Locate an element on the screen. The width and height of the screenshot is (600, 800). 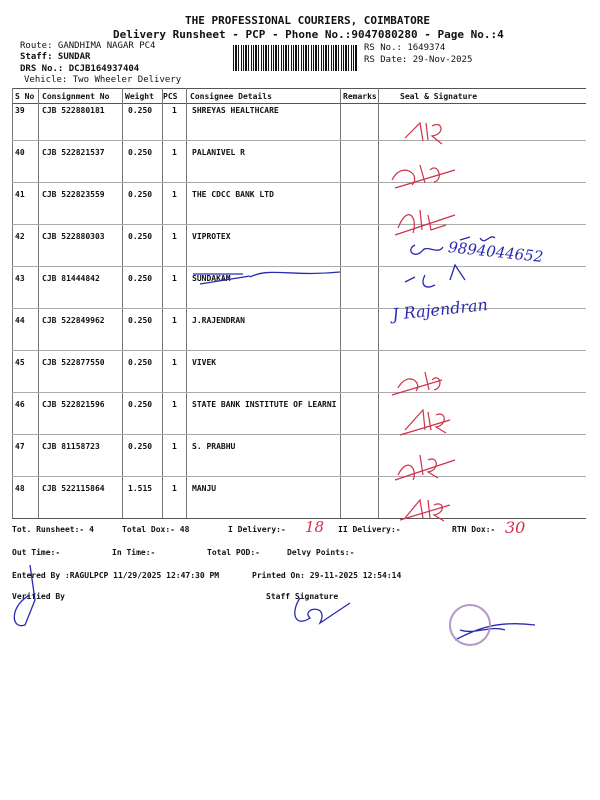
verified-by: Verified By is located at coordinates (38, 596).